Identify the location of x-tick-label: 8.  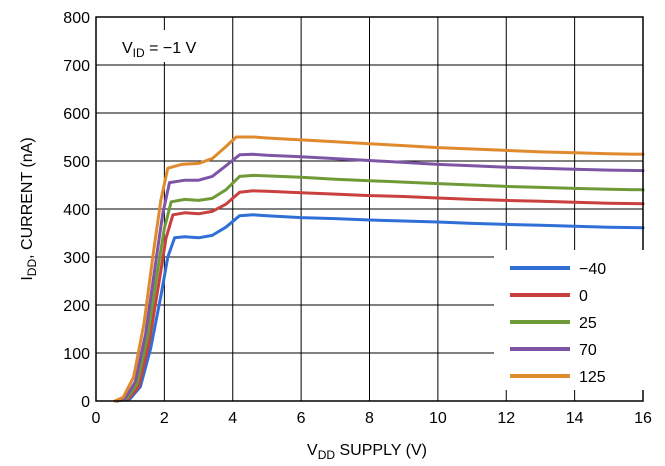
(369, 418).